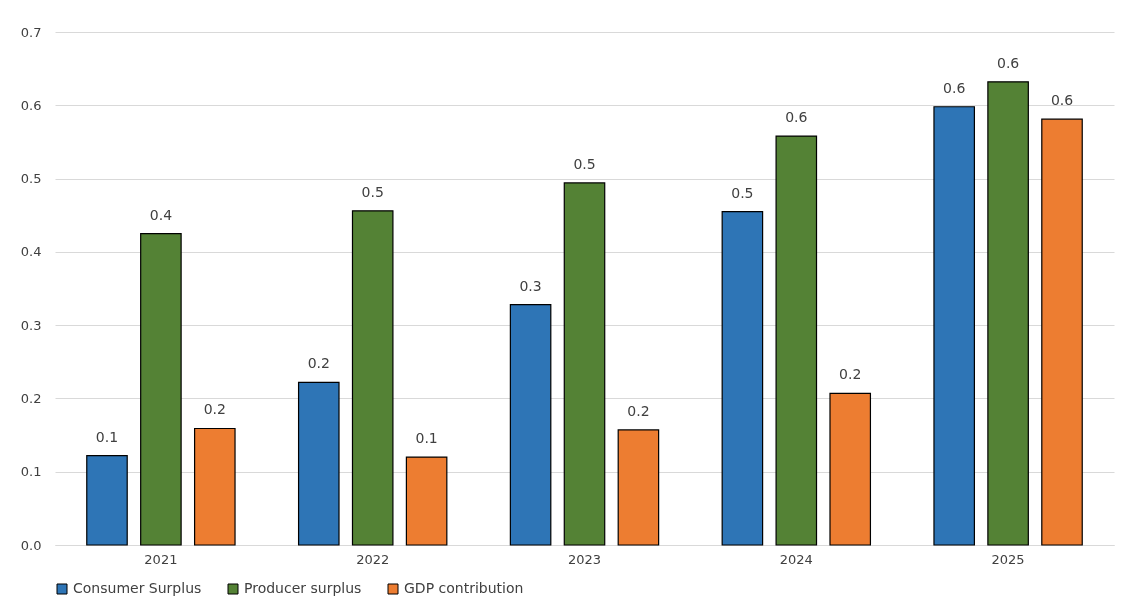 The height and width of the screenshot is (610, 1134). I want to click on y-tick-label: 0.4, so click(31, 252).